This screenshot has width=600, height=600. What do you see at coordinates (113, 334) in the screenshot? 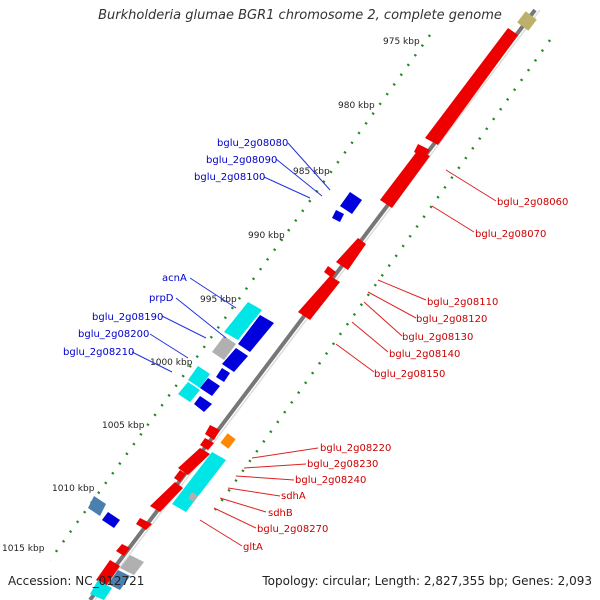
I see `gene-label: bglu_2g08200` at bounding box center [113, 334].